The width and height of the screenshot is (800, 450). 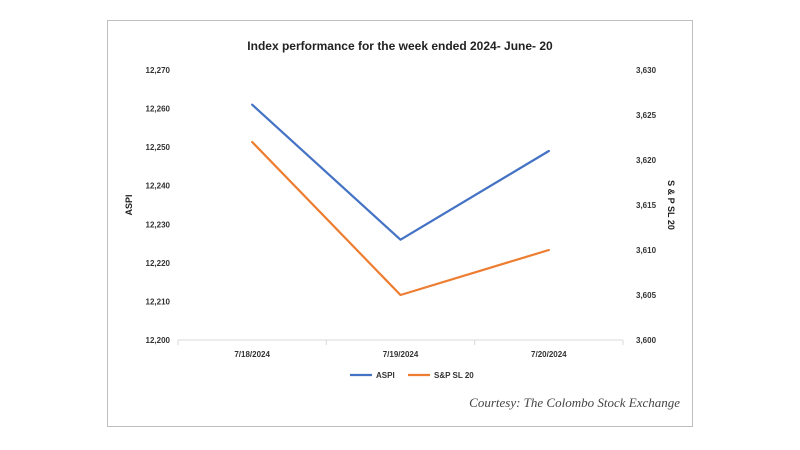 I want to click on y-right-tick-label: 3,625, so click(x=646, y=115).